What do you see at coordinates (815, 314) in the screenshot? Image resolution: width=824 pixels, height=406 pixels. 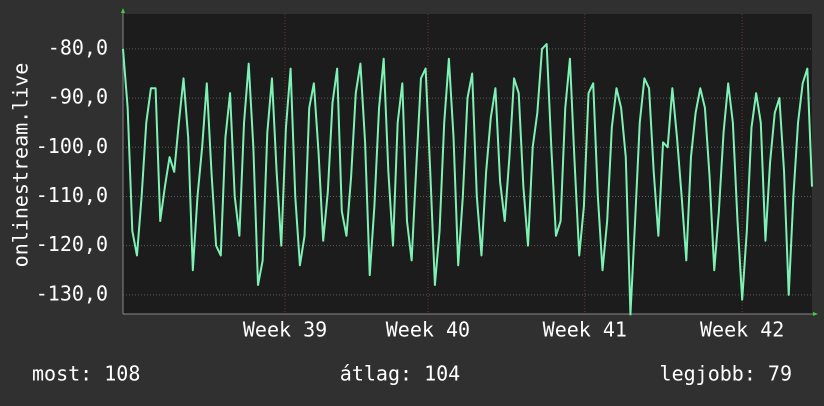 I see `x-arrow` at bounding box center [815, 314].